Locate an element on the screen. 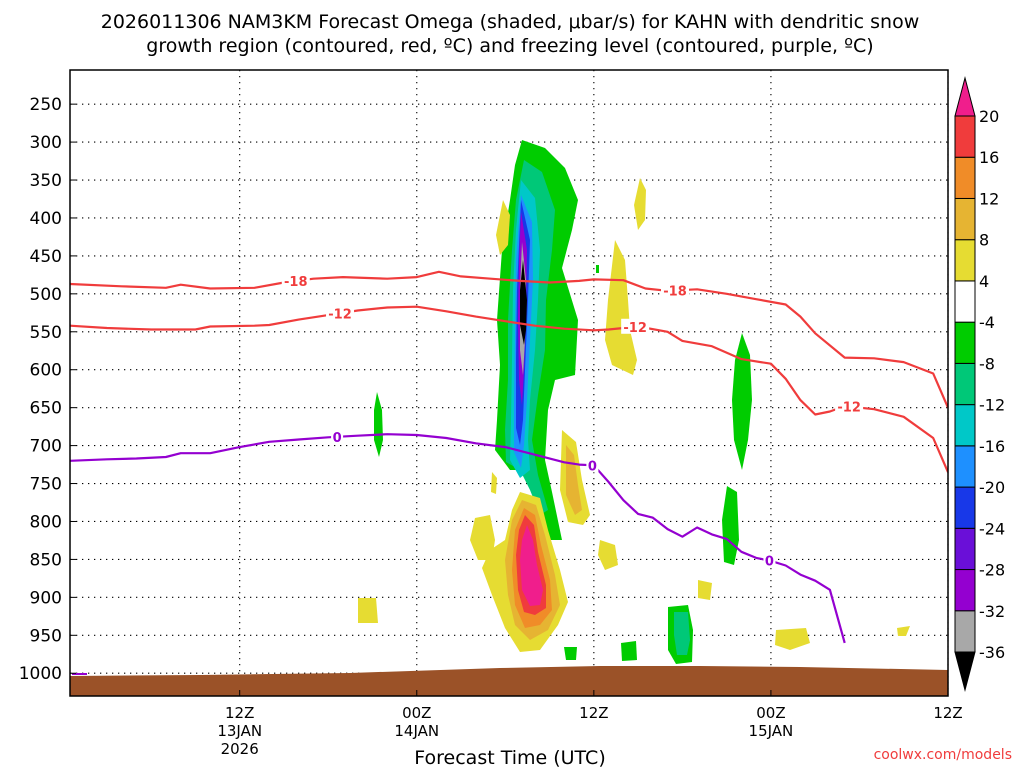  x-tick-date-label: 14JAN is located at coordinates (416, 731).